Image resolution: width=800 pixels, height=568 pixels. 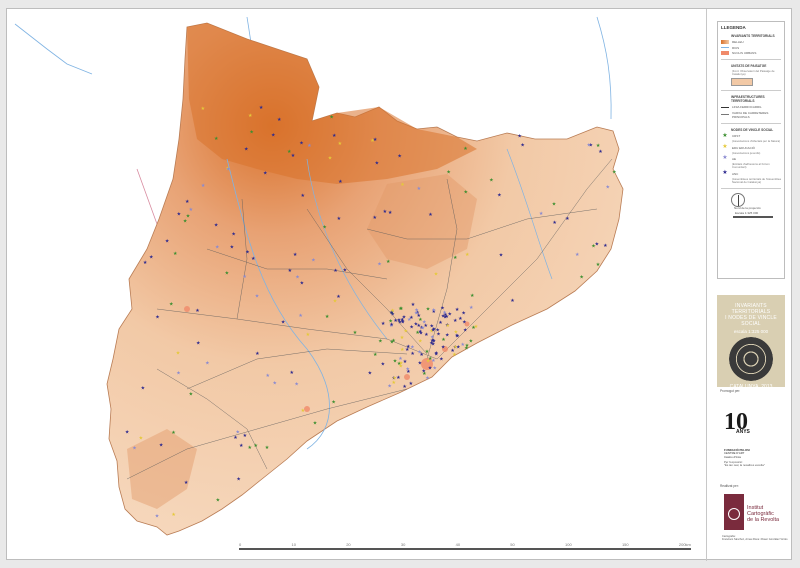 What do you see at coordinates (755, 508) in the screenshot?
I see `icc-line-1: Institut` at bounding box center [755, 508].